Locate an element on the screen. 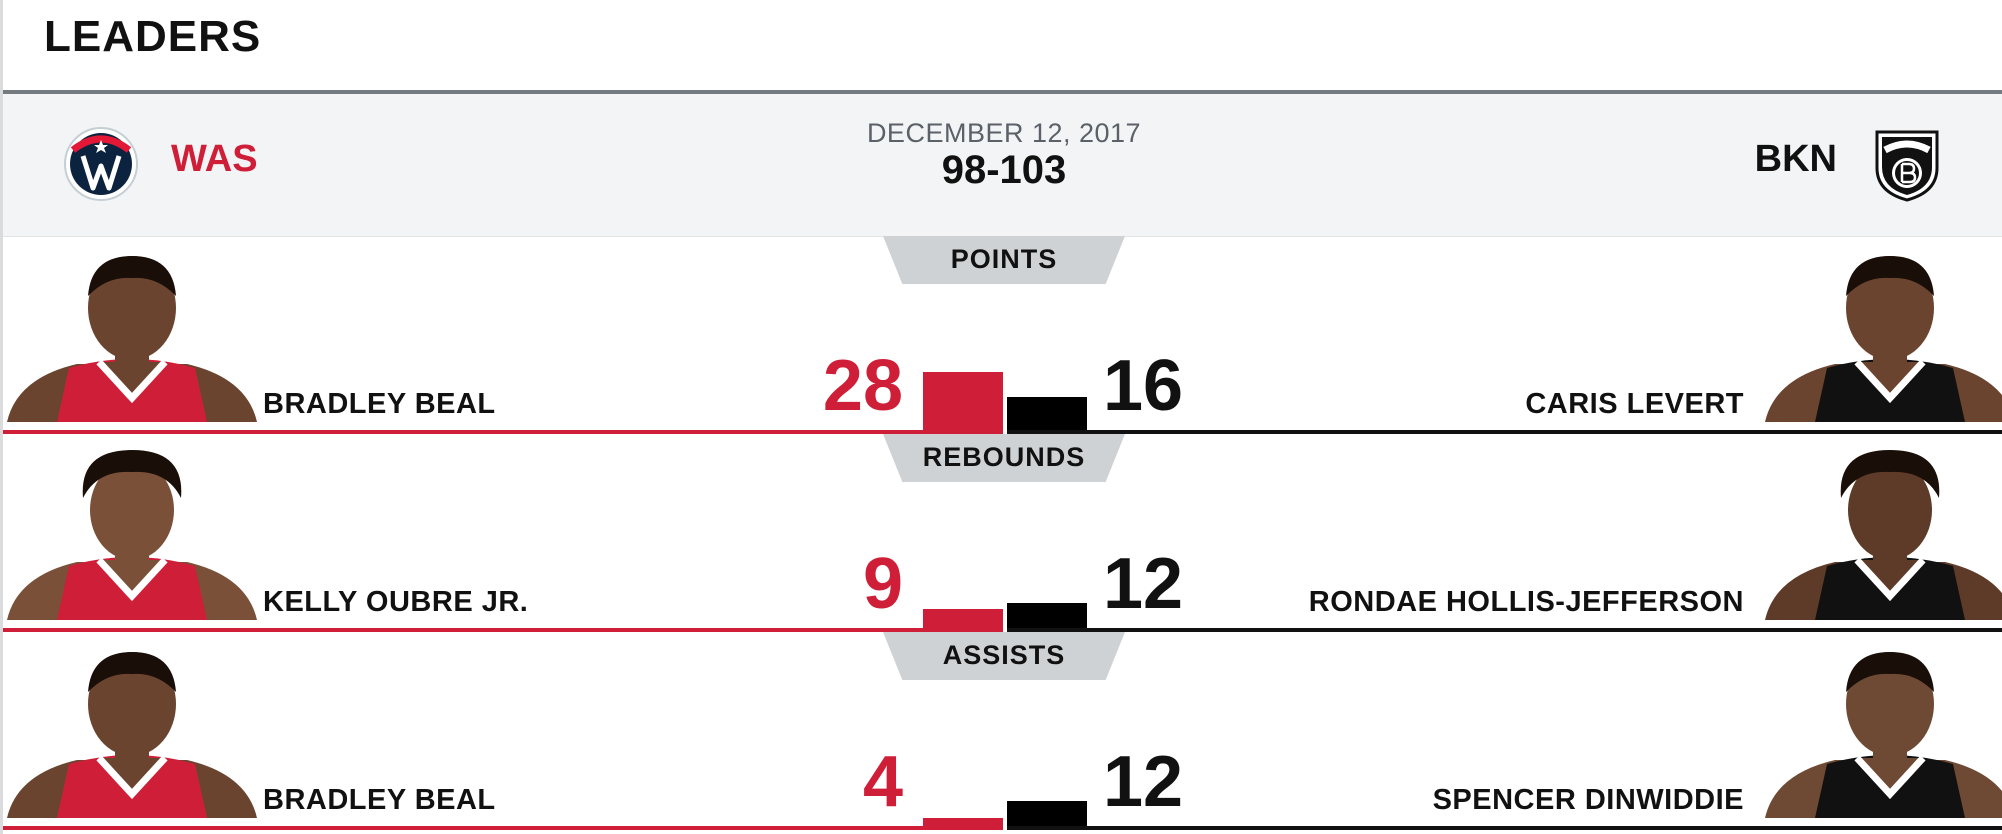 Image resolution: width=2002 pixels, height=834 pixels. away-player-name: KELLY OUBRE JR. is located at coordinates (396, 602).